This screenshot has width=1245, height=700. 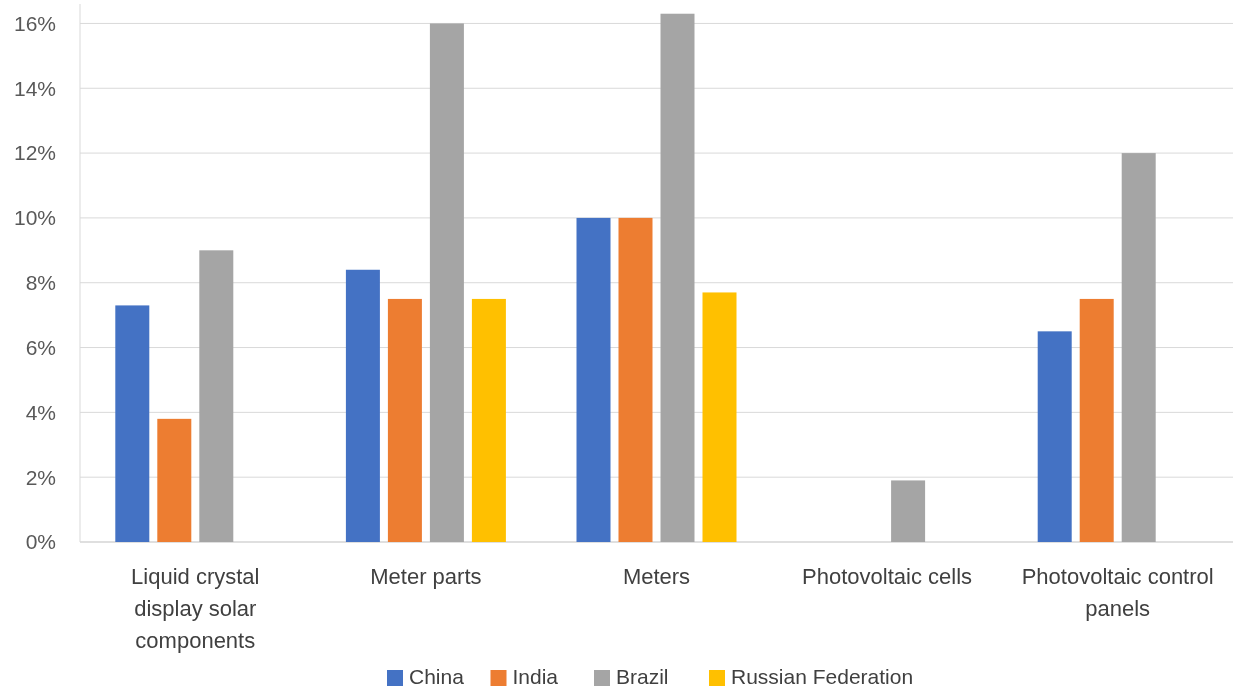 What do you see at coordinates (535, 676) in the screenshot?
I see `legend-label: India` at bounding box center [535, 676].